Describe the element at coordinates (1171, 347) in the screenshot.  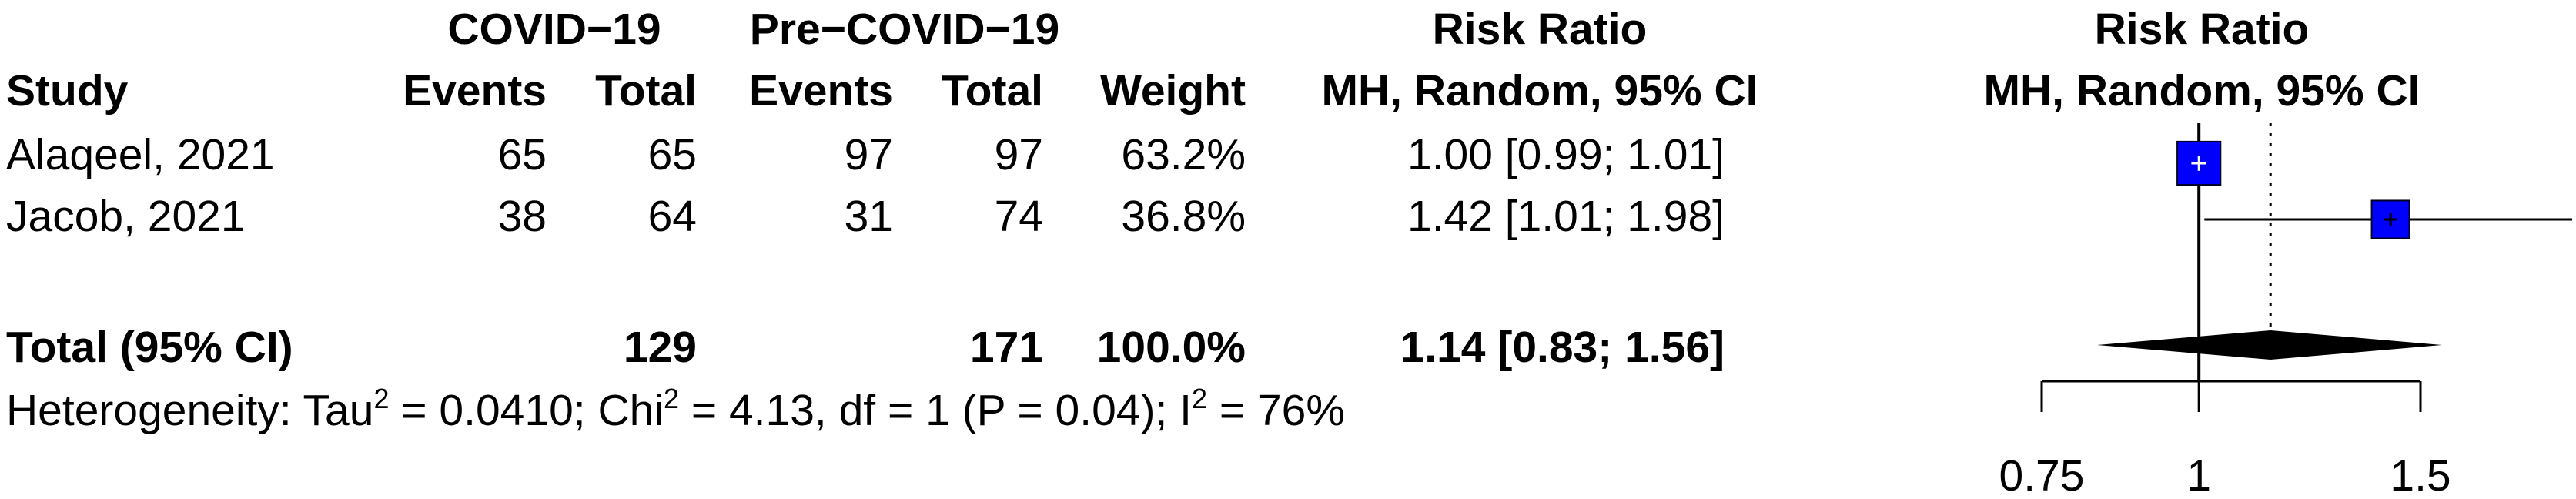
I see `total-weight: 100.0%` at that location.